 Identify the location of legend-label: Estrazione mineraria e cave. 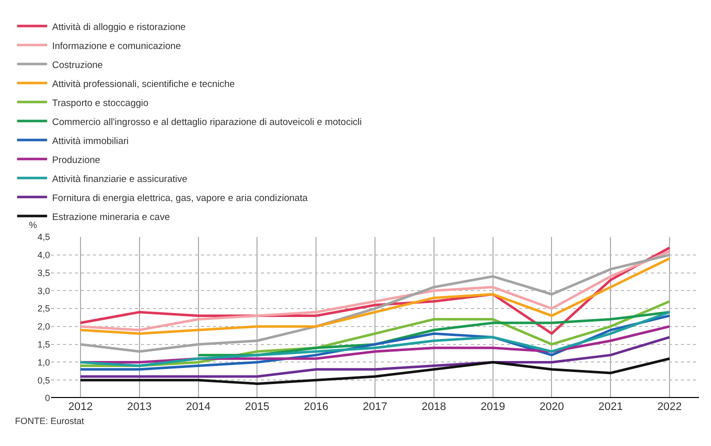
(111, 217).